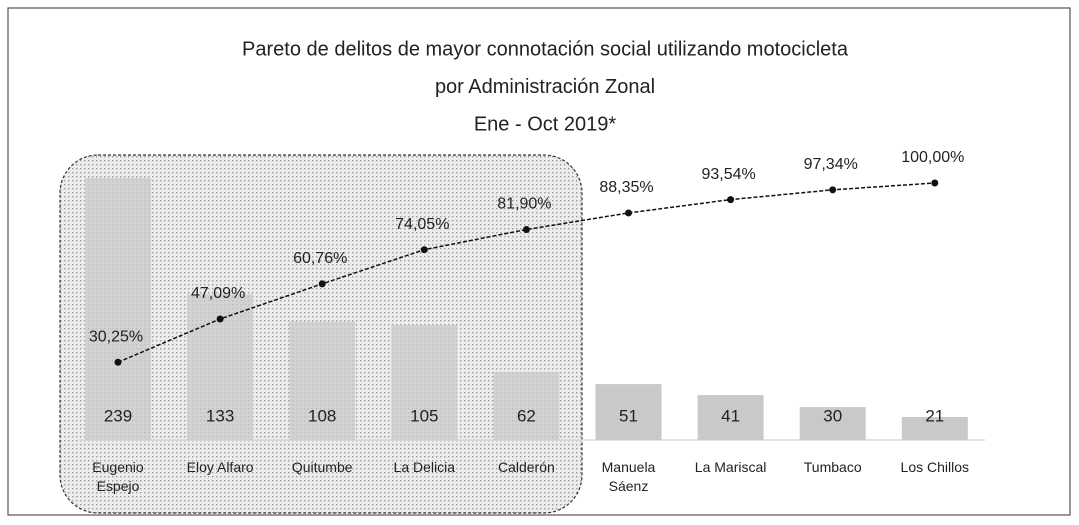  I want to click on bar-label: 108, so click(322, 415).